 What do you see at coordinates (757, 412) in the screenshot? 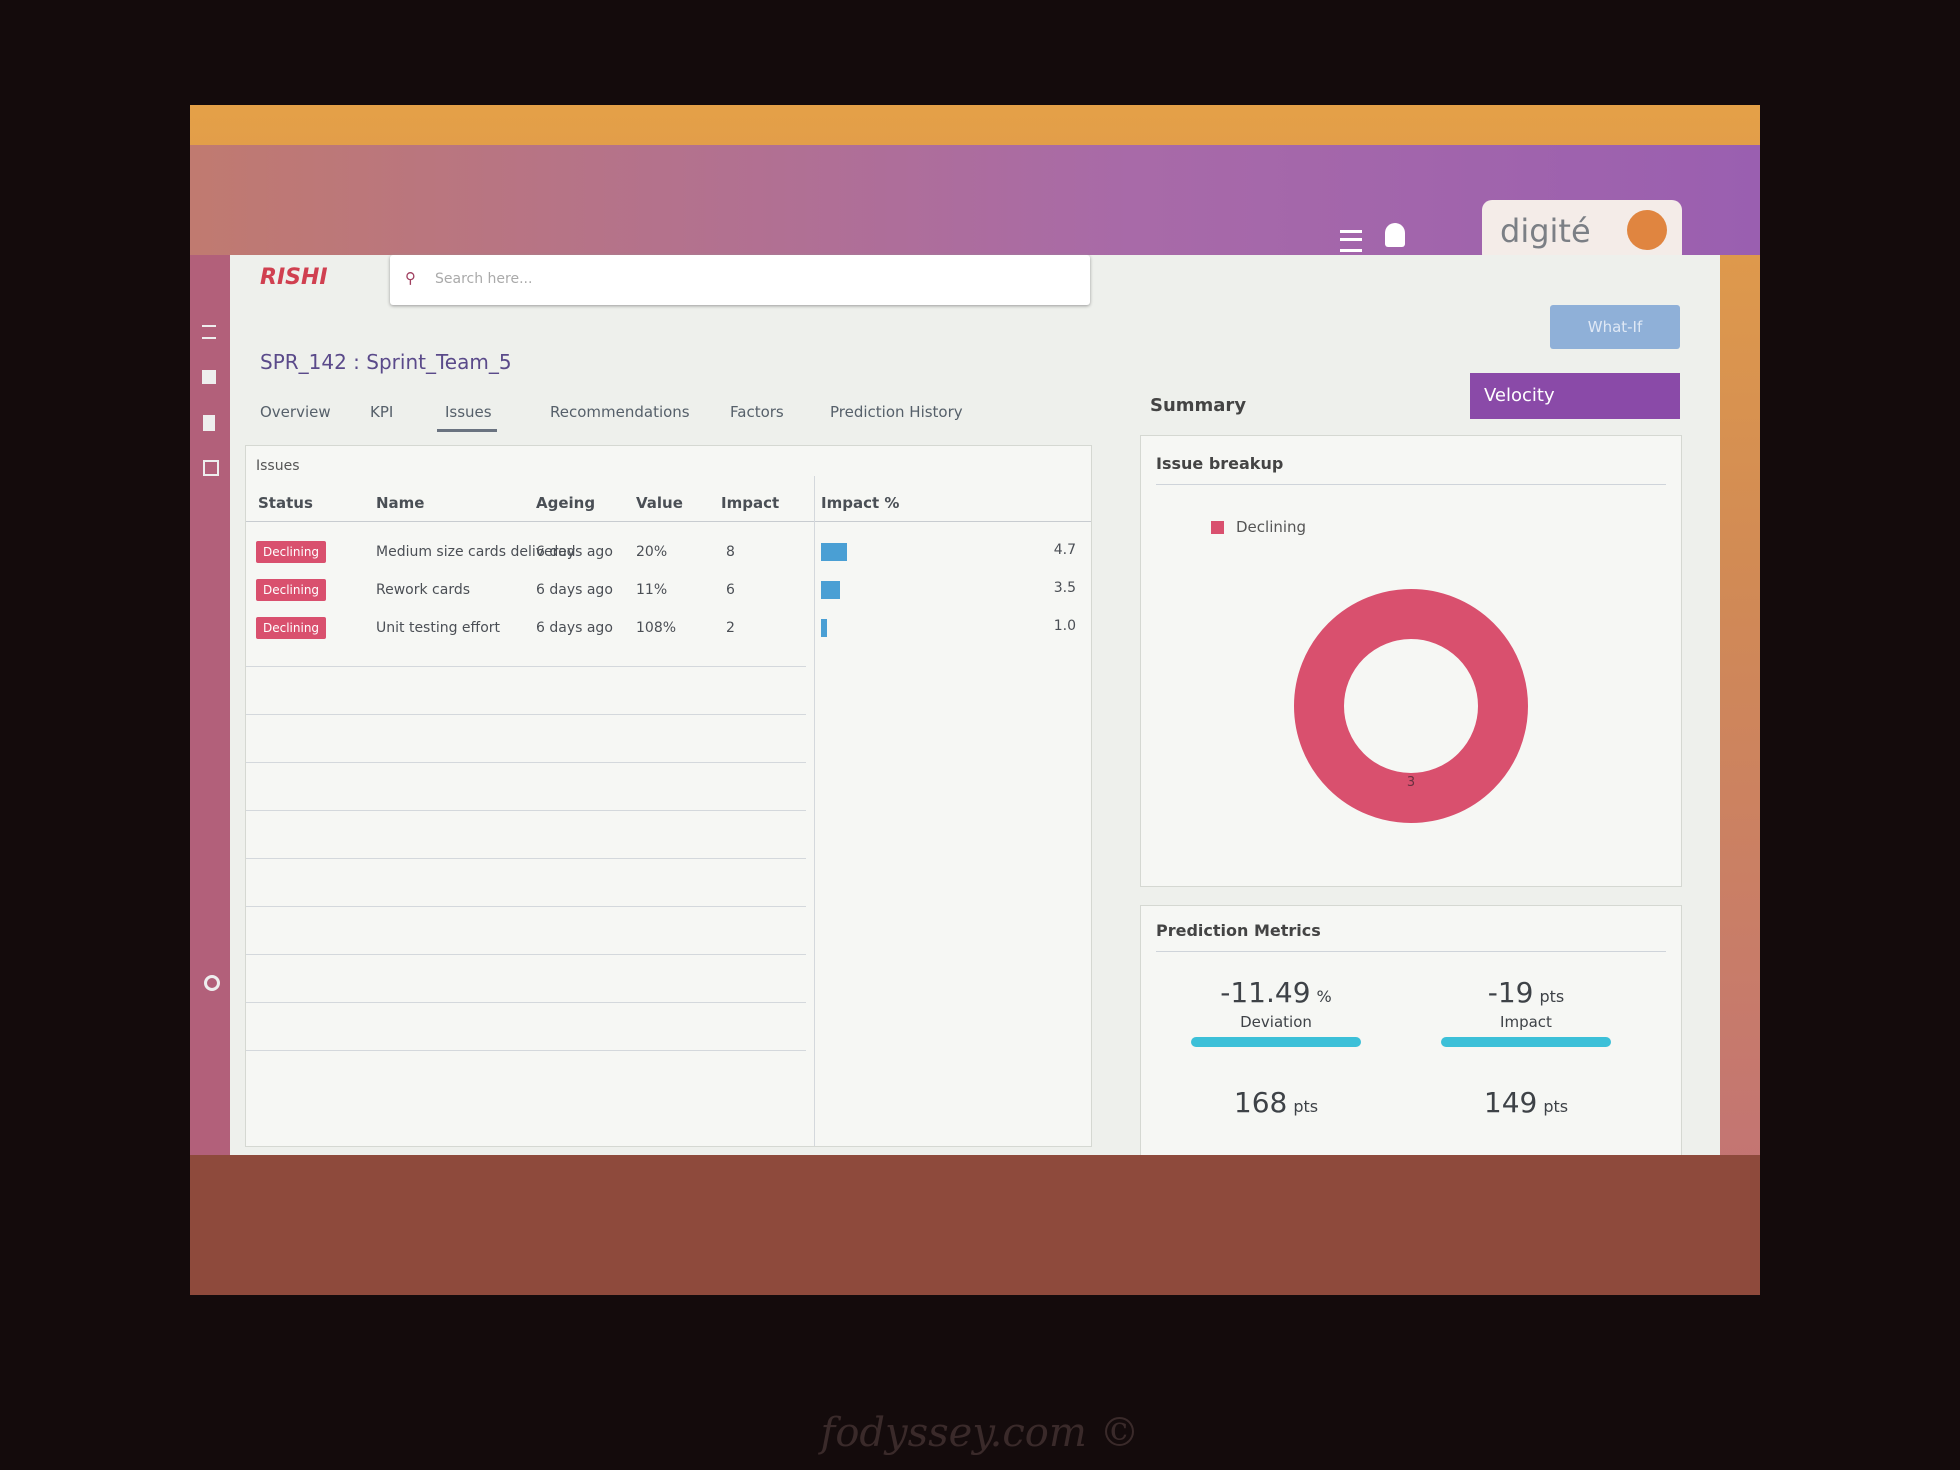
I see `tab: Factors` at bounding box center [757, 412].